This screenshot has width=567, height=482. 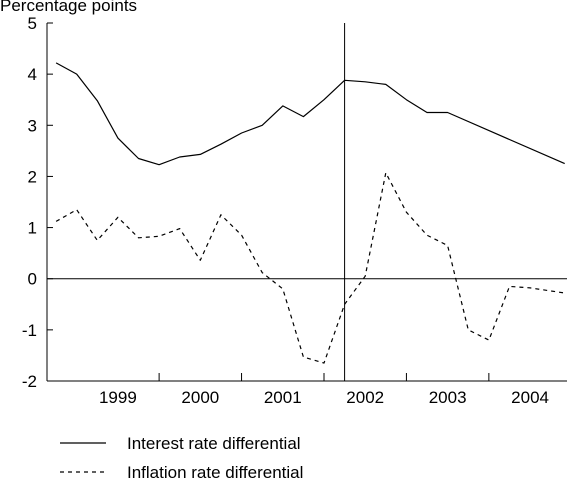 I want to click on y-tick-label: 2, so click(x=32, y=176).